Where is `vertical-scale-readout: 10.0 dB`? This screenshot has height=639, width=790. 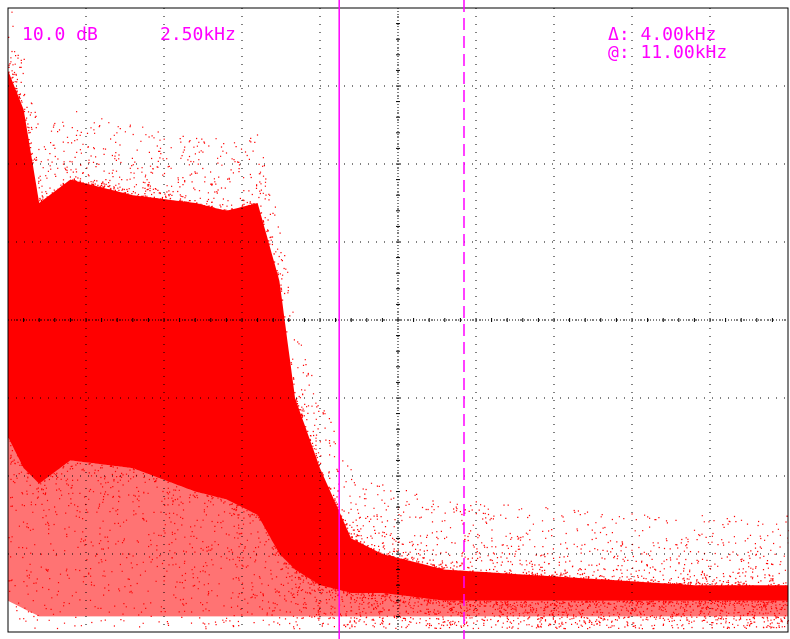
vertical-scale-readout: 10.0 dB is located at coordinates (60, 34).